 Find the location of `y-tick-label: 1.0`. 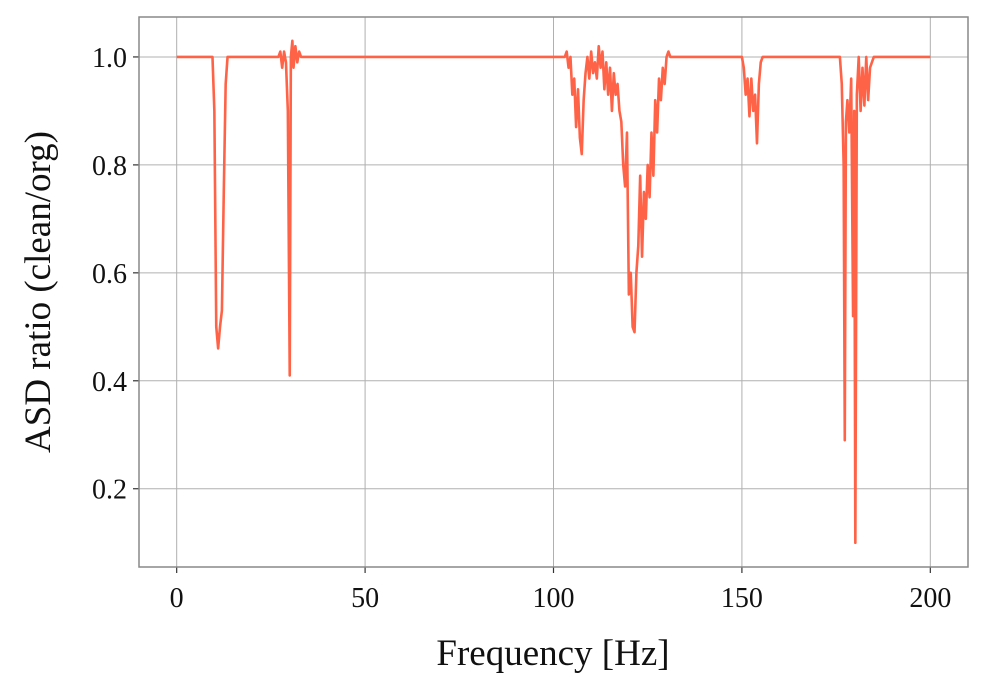

y-tick-label: 1.0 is located at coordinates (109, 58).